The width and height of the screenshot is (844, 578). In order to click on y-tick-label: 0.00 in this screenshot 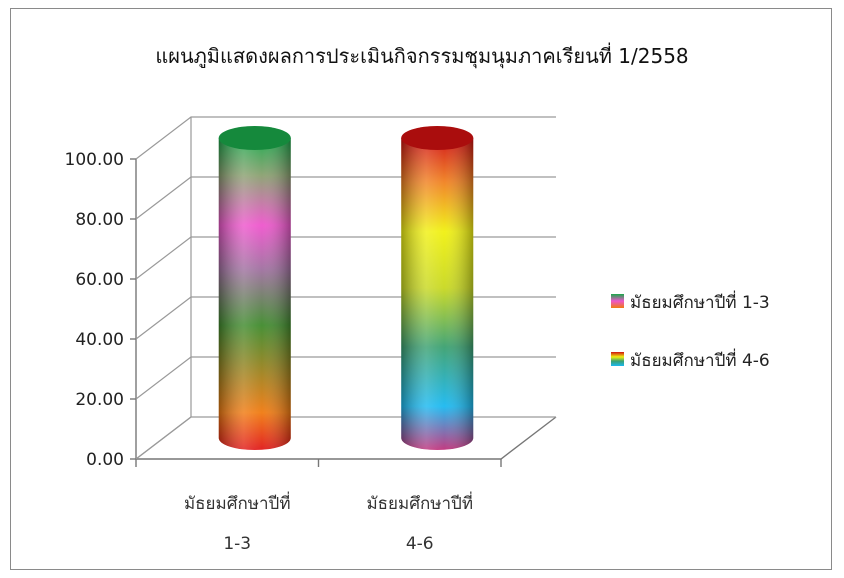, I will do `click(105, 460)`.